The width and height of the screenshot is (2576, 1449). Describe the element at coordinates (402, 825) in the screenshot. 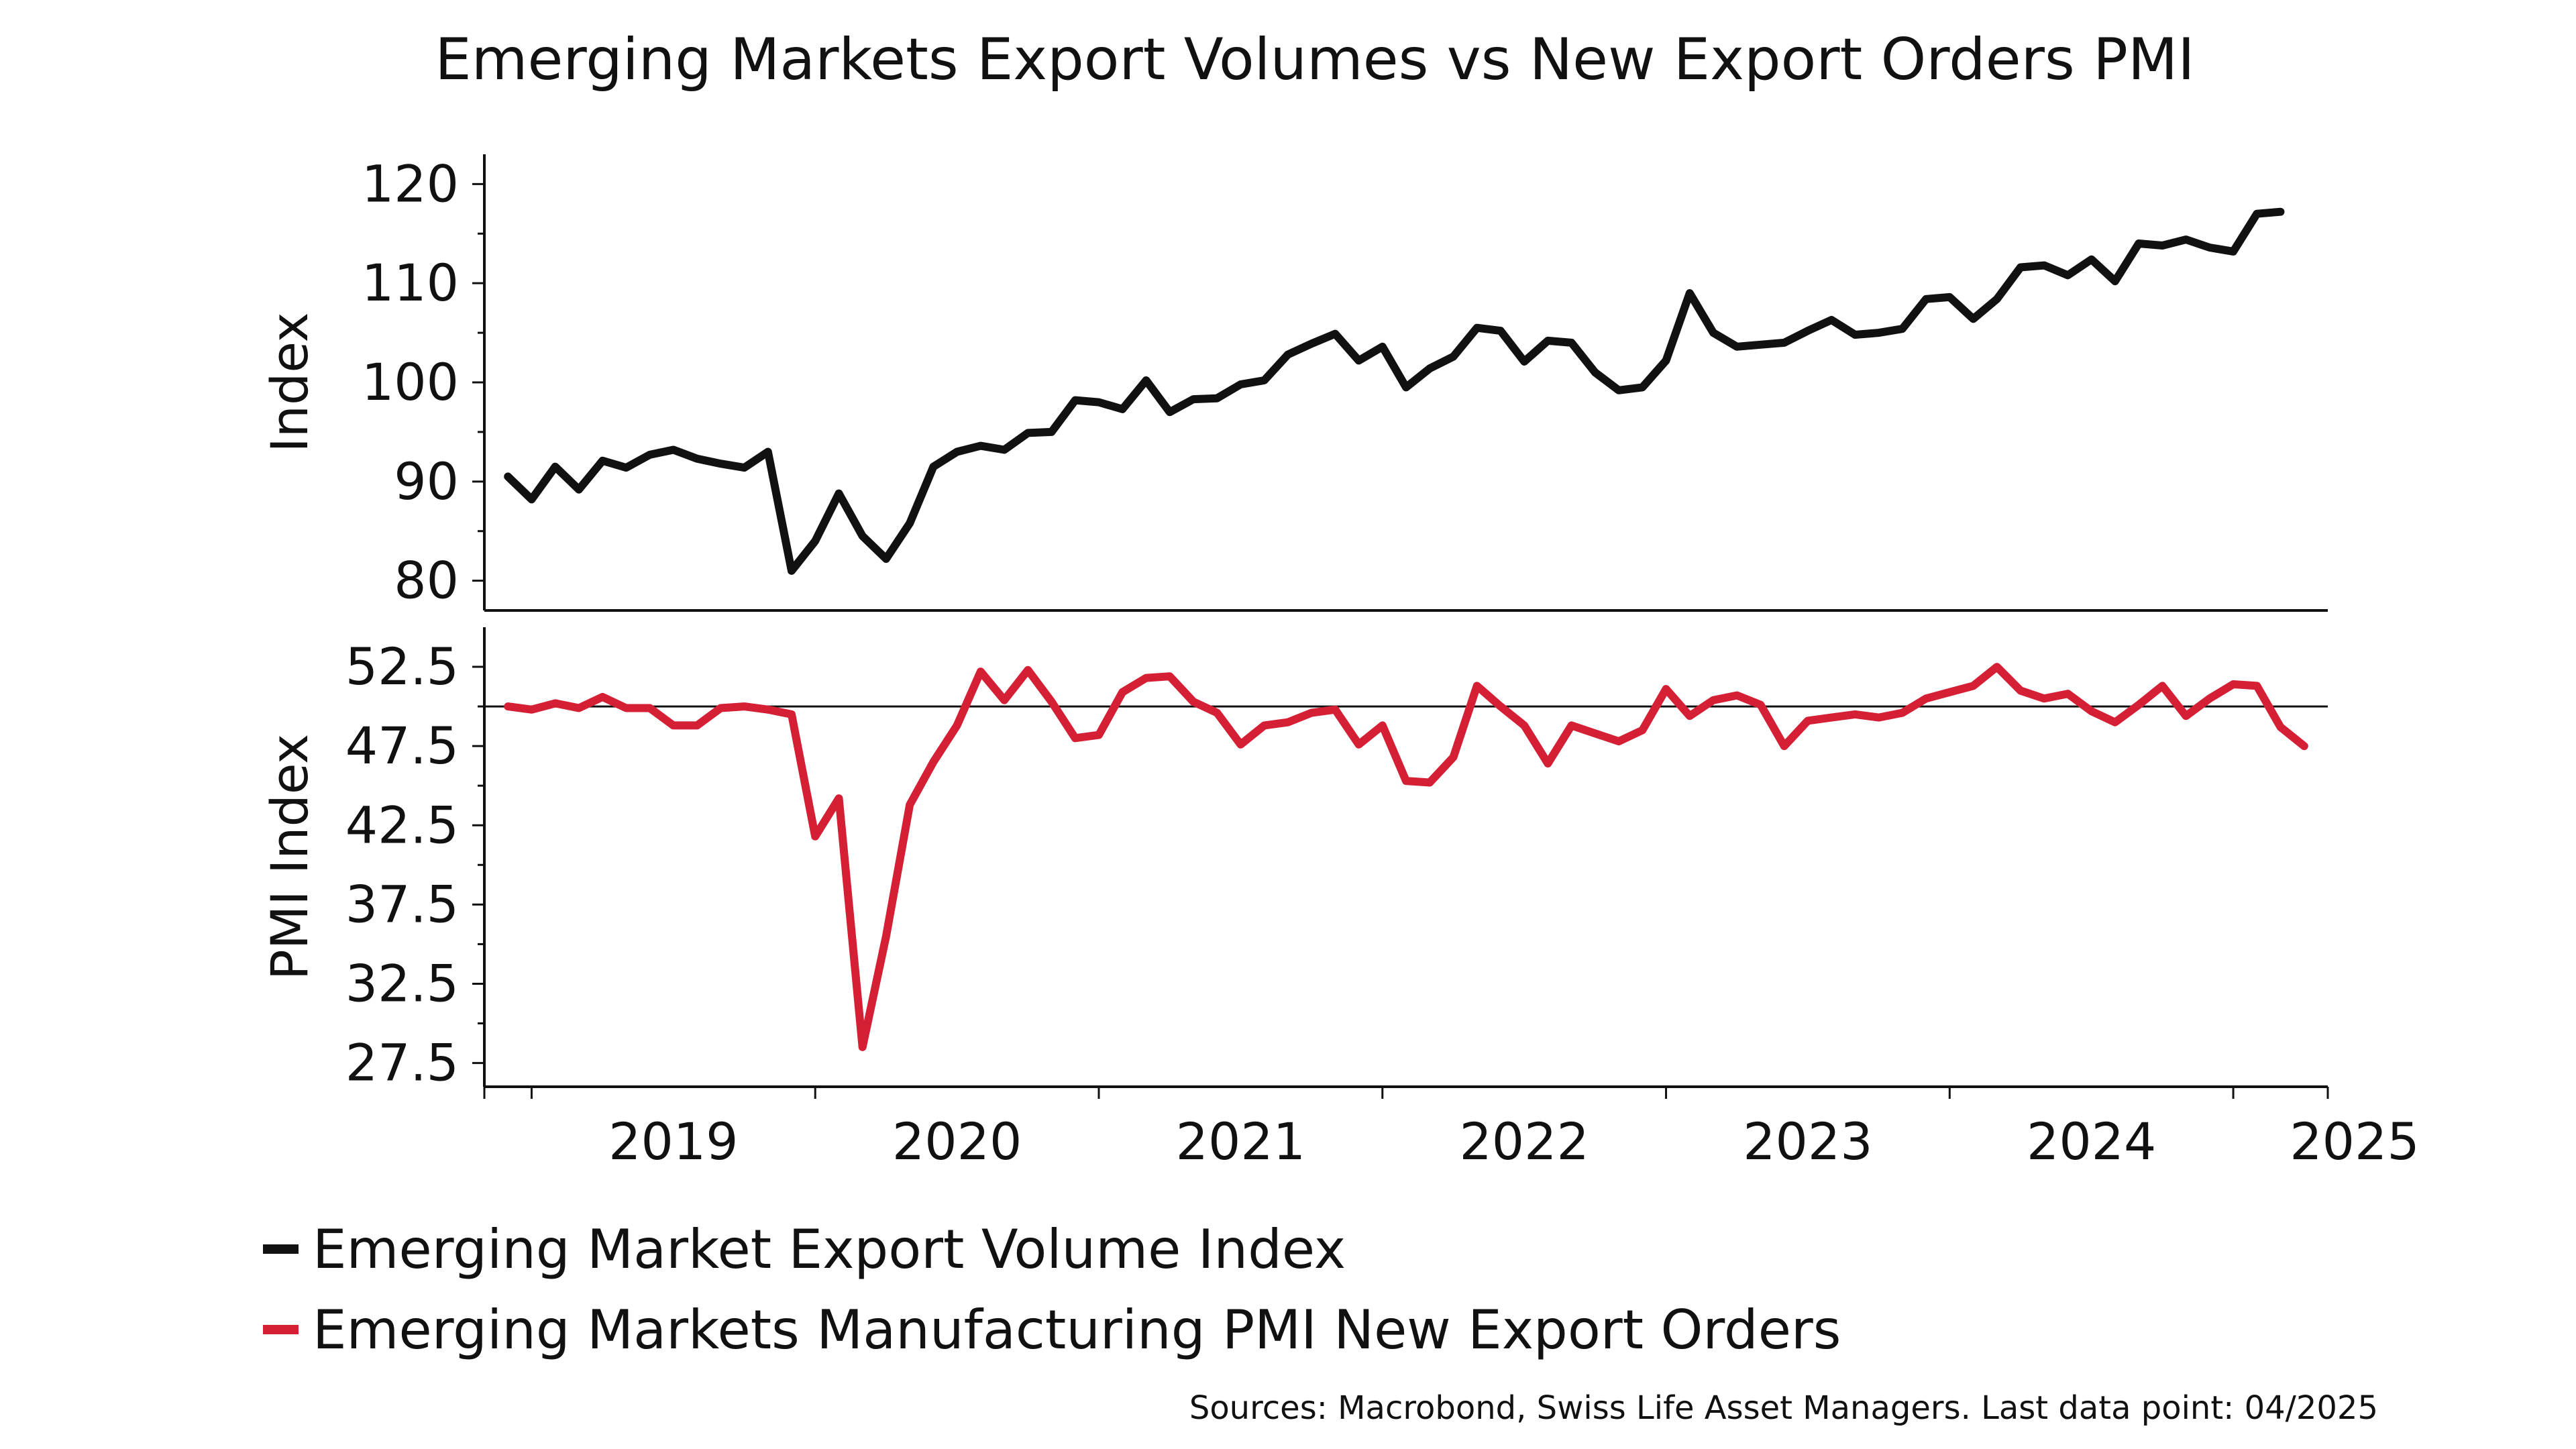

I see `pmi-y-tick-label: 42.5` at that location.